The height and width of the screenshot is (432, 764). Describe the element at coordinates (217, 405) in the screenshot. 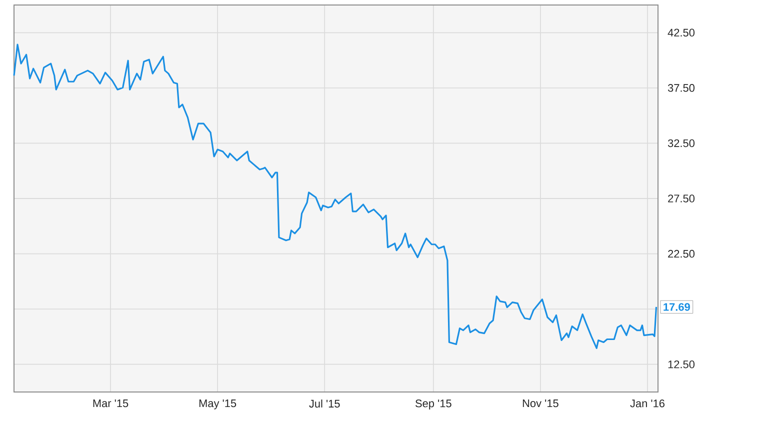

I see `x-tick-label: May '15` at that location.